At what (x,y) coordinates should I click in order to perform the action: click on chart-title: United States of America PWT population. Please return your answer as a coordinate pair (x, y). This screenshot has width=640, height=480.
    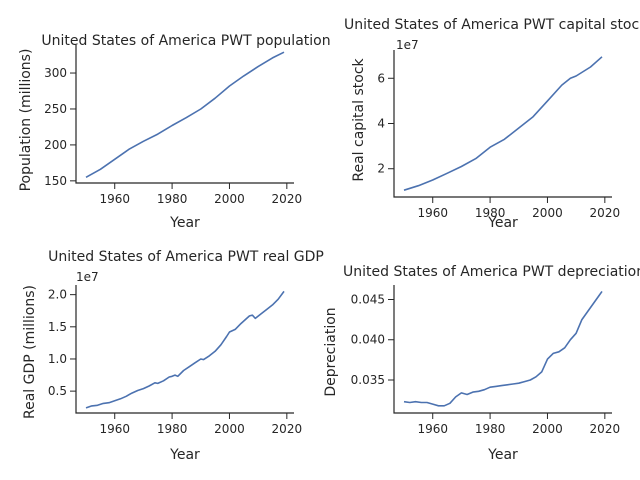
    Looking at the image, I should click on (185, 41).